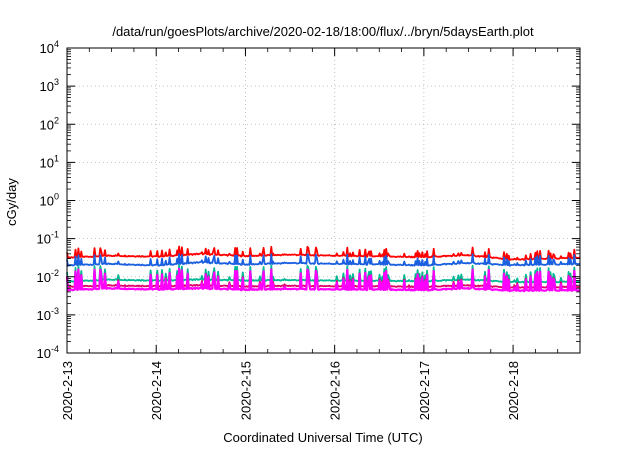 The image size is (640, 453). What do you see at coordinates (48, 314) in the screenshot?
I see `y-tick-label: 10⁻³` at bounding box center [48, 314].